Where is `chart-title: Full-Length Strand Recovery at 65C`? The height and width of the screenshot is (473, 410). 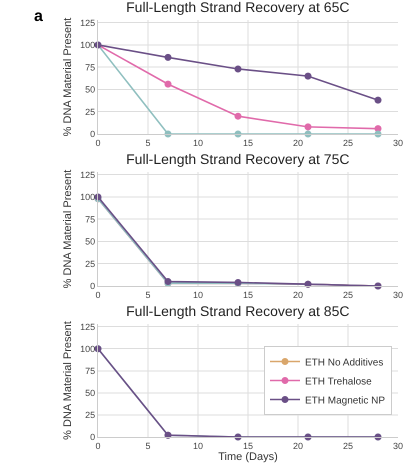
chart-title: Full-Length Strand Recovery at 65C is located at coordinates (238, 7).